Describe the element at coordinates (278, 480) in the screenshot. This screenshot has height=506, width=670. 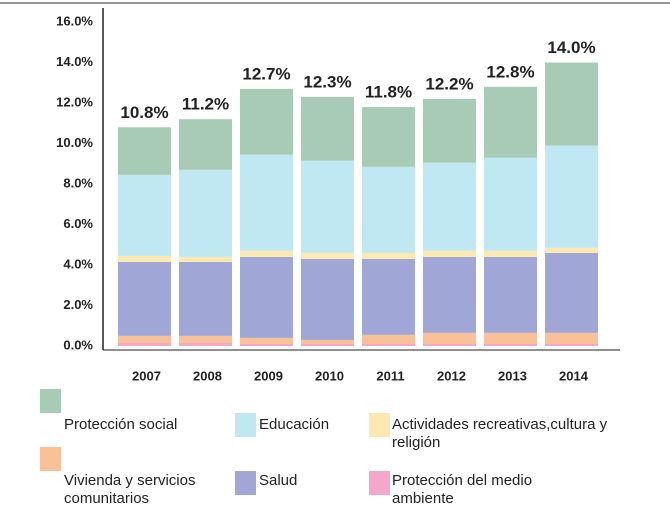
I see `legend-label: Salud` at that location.